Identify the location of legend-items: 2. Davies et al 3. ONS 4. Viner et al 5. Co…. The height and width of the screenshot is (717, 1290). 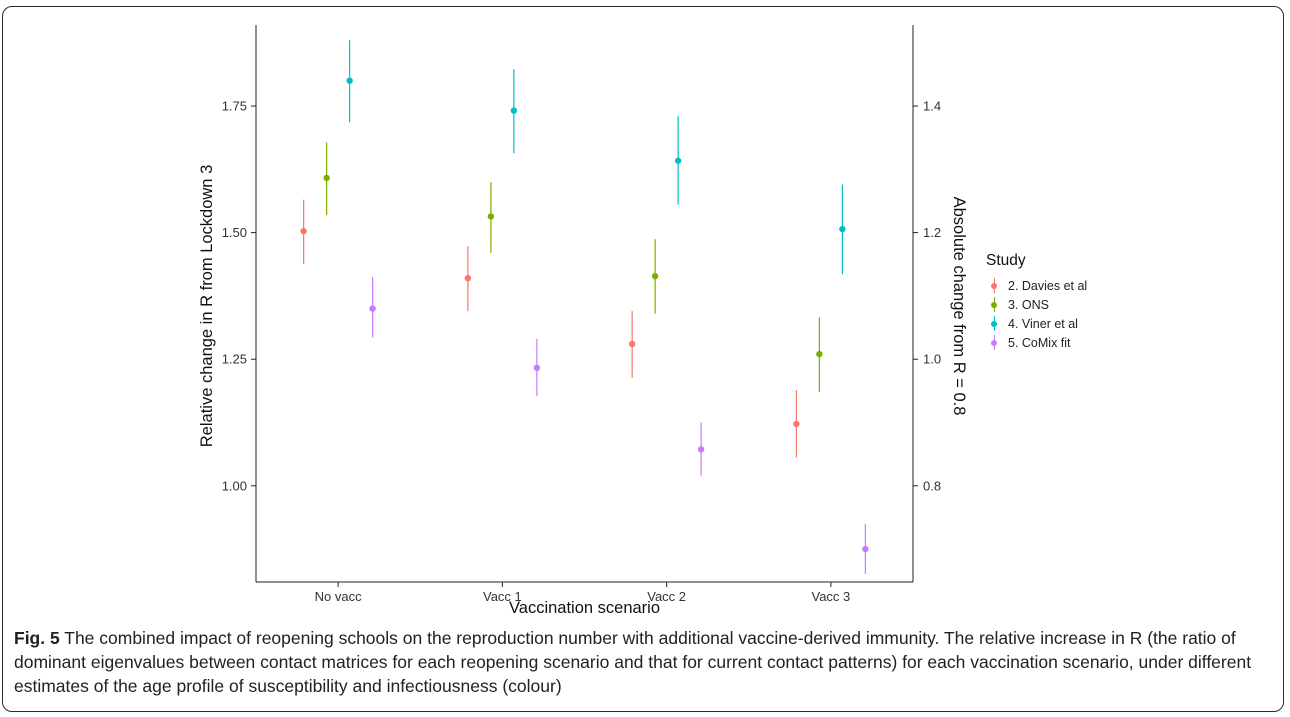
(1036, 314).